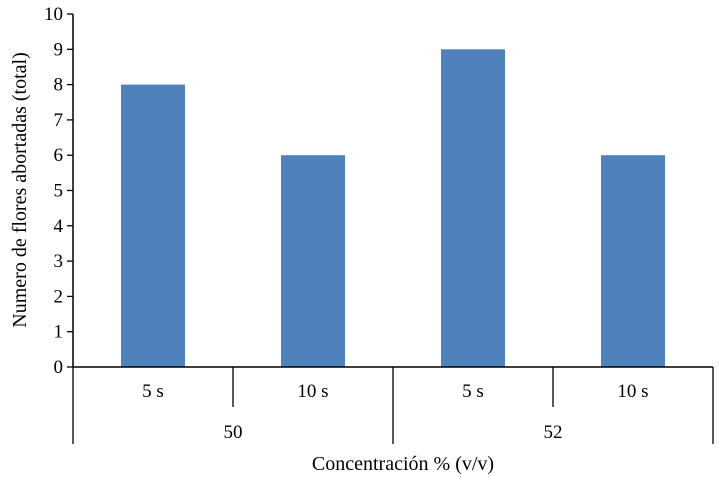 The image size is (719, 477). I want to click on y-axis-ticks: 0 1 2 3 4 5 6 7 8 9 10, so click(58, 191).